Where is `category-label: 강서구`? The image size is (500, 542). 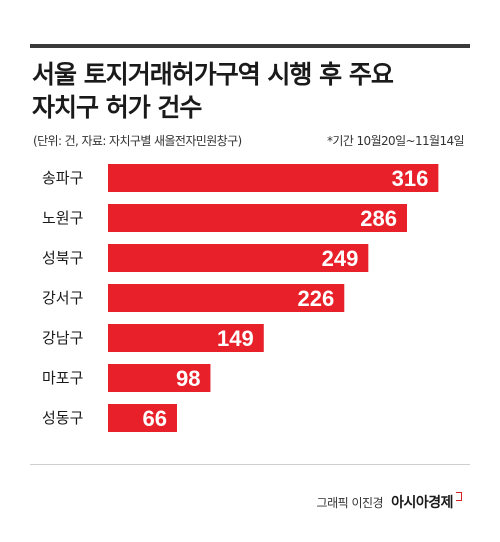 category-label: 강서구 is located at coordinates (62, 298).